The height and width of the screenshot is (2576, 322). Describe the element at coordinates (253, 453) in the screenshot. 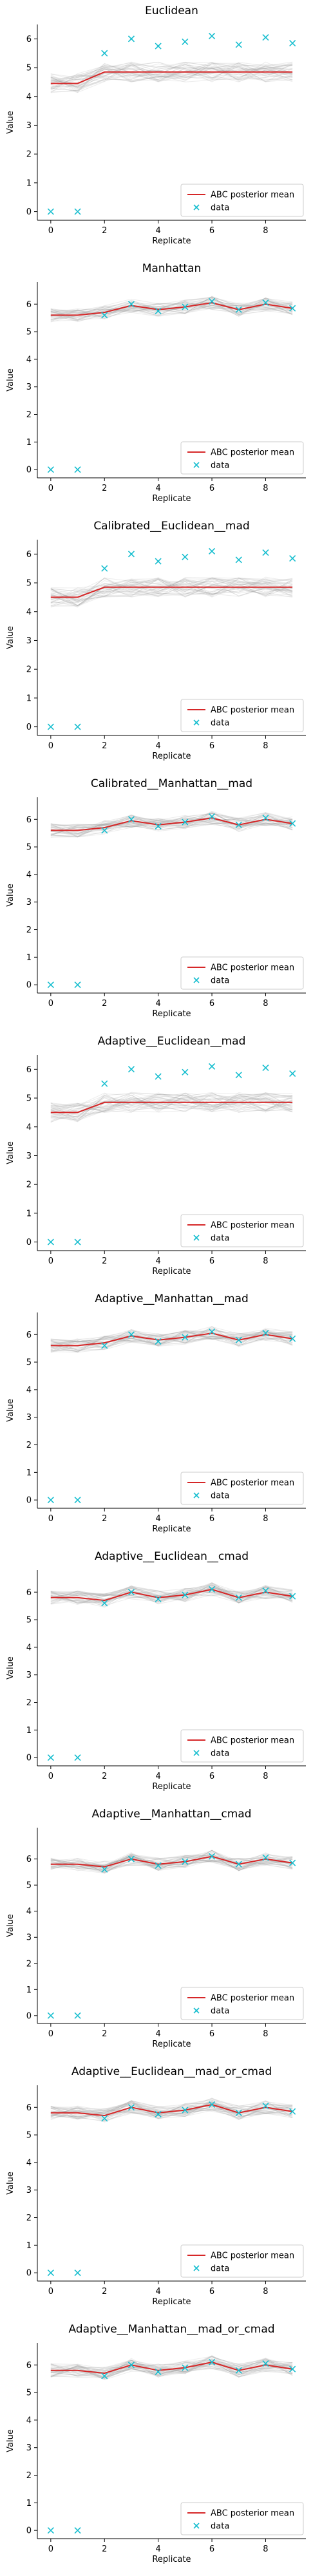

I see `legend-label: ABC posterior mean` at that location.